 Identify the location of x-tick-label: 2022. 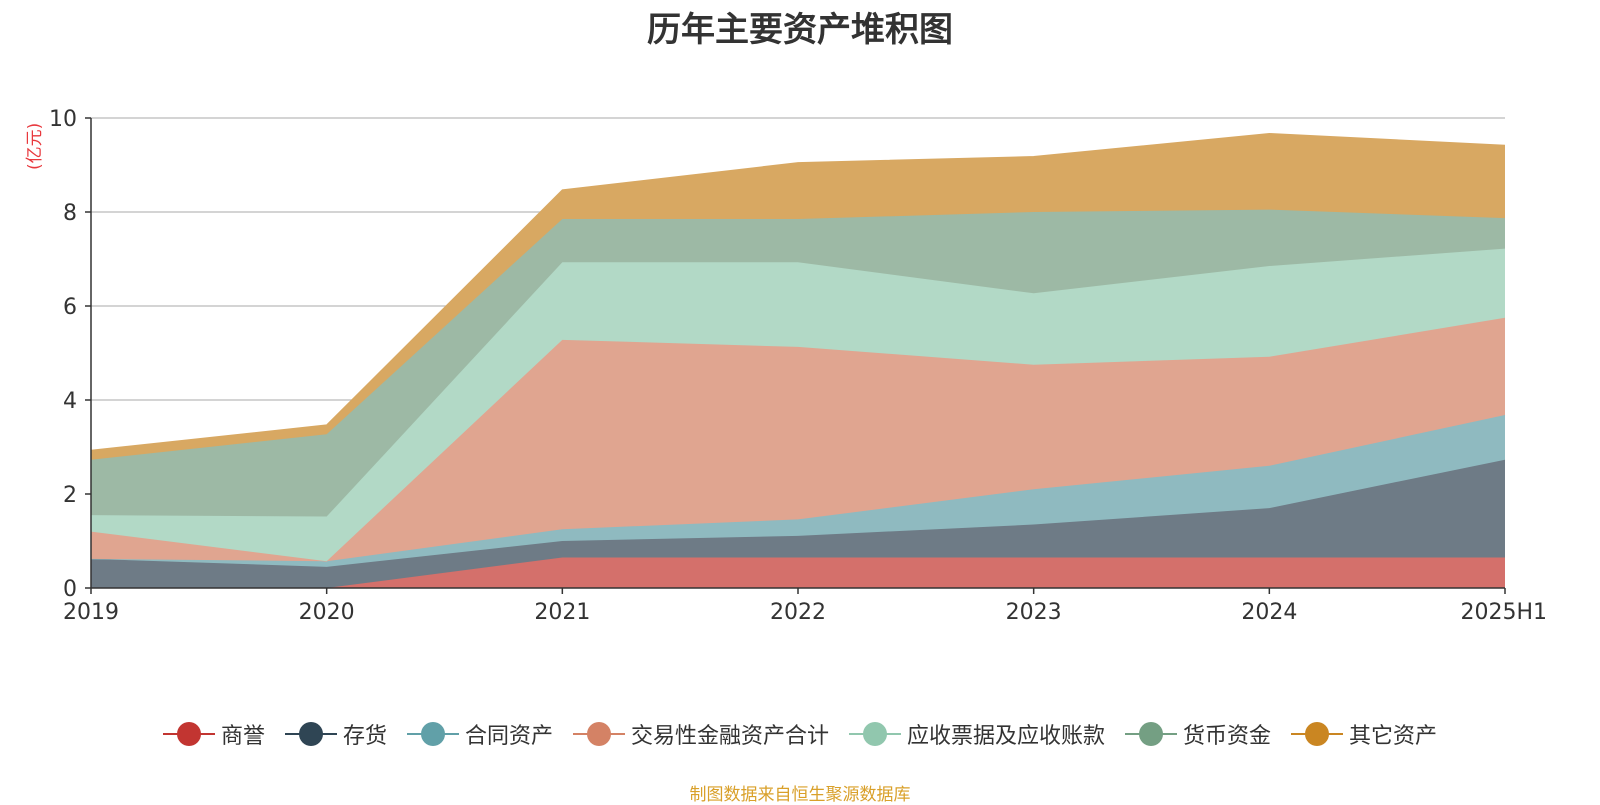
(798, 612).